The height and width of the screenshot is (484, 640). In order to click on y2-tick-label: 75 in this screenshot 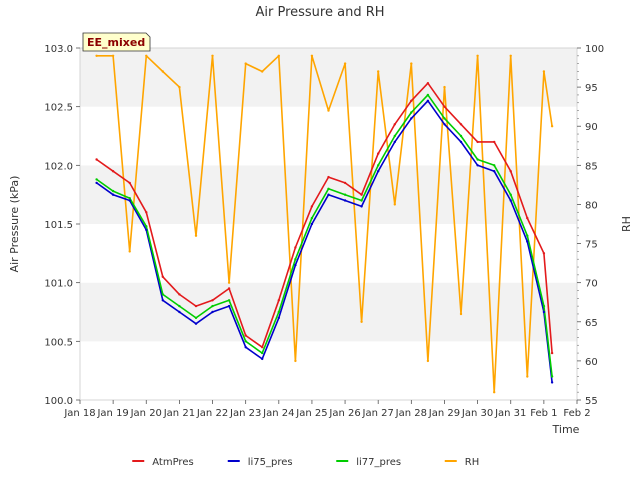, I will do `click(591, 245)`.